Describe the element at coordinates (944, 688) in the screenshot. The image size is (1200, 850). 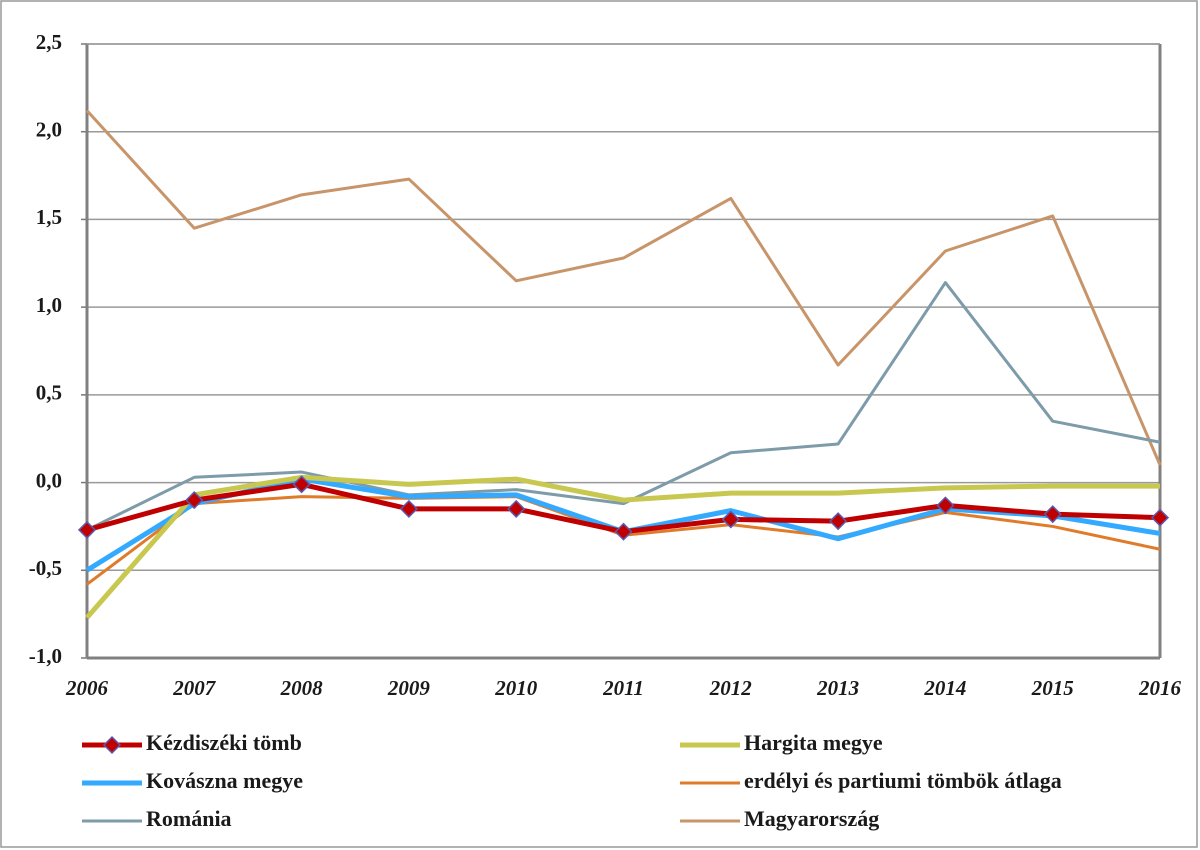
I see `x-tick-label: 2014` at that location.